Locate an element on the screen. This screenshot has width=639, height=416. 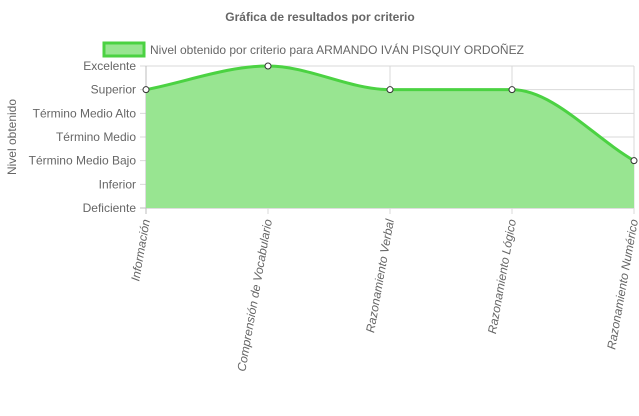
legend-swatch is located at coordinates (124, 49).